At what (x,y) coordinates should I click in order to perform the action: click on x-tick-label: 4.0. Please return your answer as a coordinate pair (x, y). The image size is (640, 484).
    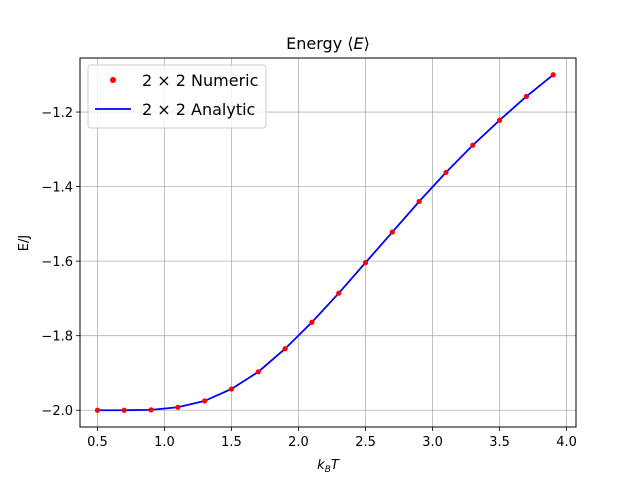
    Looking at the image, I should click on (566, 442).